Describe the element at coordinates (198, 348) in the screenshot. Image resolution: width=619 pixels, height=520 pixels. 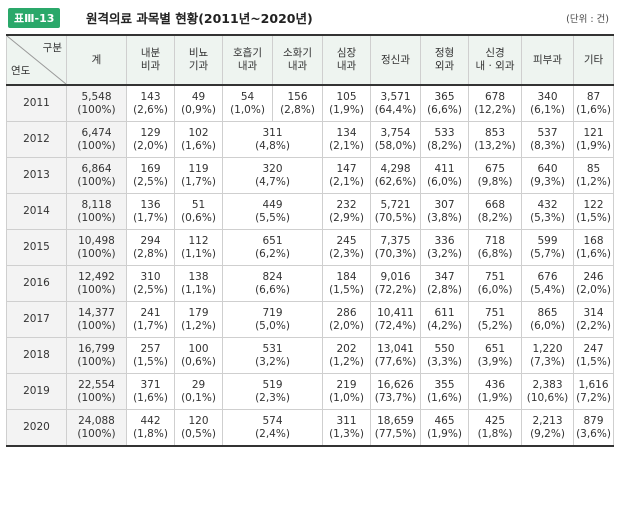
I see `count-value: 100` at that location.